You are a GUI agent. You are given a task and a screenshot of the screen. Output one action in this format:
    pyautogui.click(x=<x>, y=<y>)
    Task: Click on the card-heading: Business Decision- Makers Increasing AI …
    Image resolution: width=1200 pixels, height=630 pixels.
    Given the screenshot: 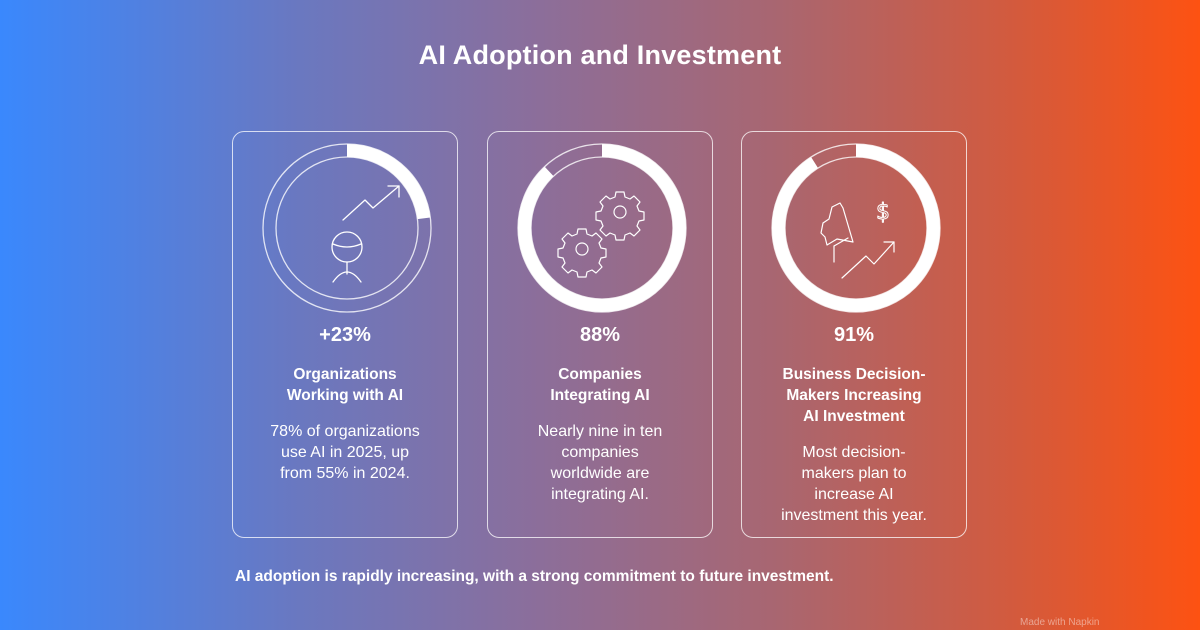 What is the action you would take?
    pyautogui.click(x=854, y=395)
    